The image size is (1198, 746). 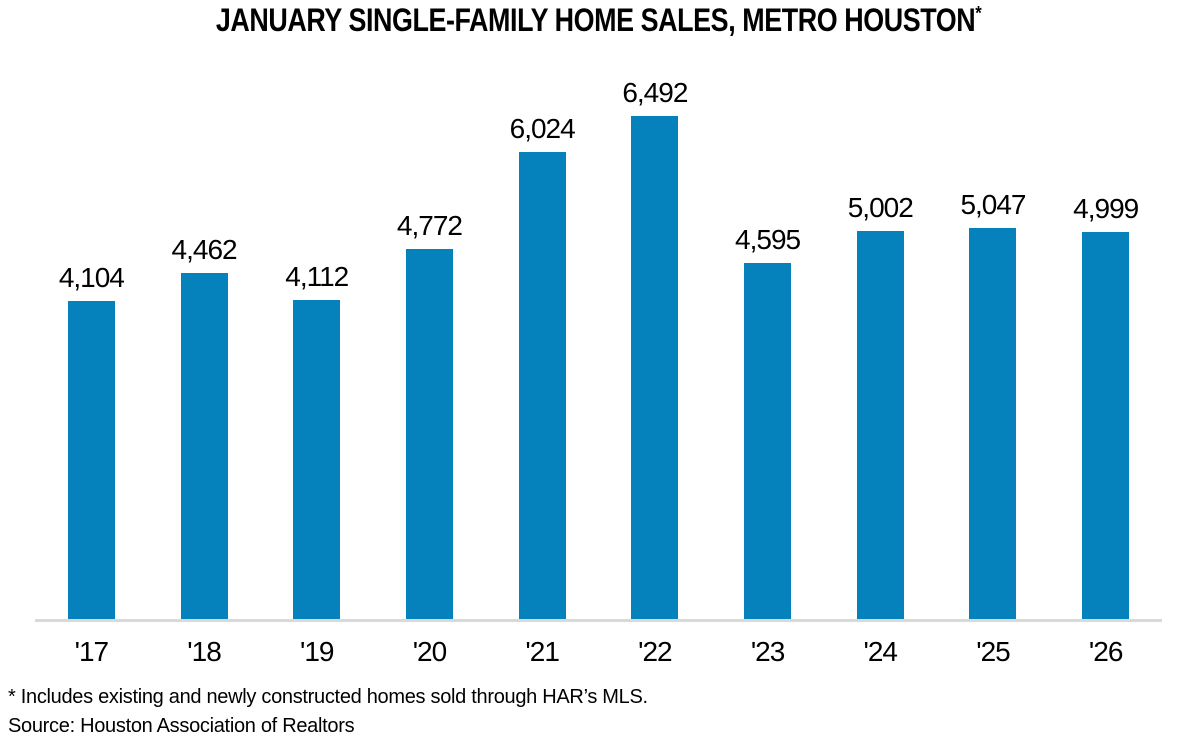 What do you see at coordinates (181, 726) in the screenshot?
I see `footnote-line2: Source: Houston Association of Realtors` at bounding box center [181, 726].